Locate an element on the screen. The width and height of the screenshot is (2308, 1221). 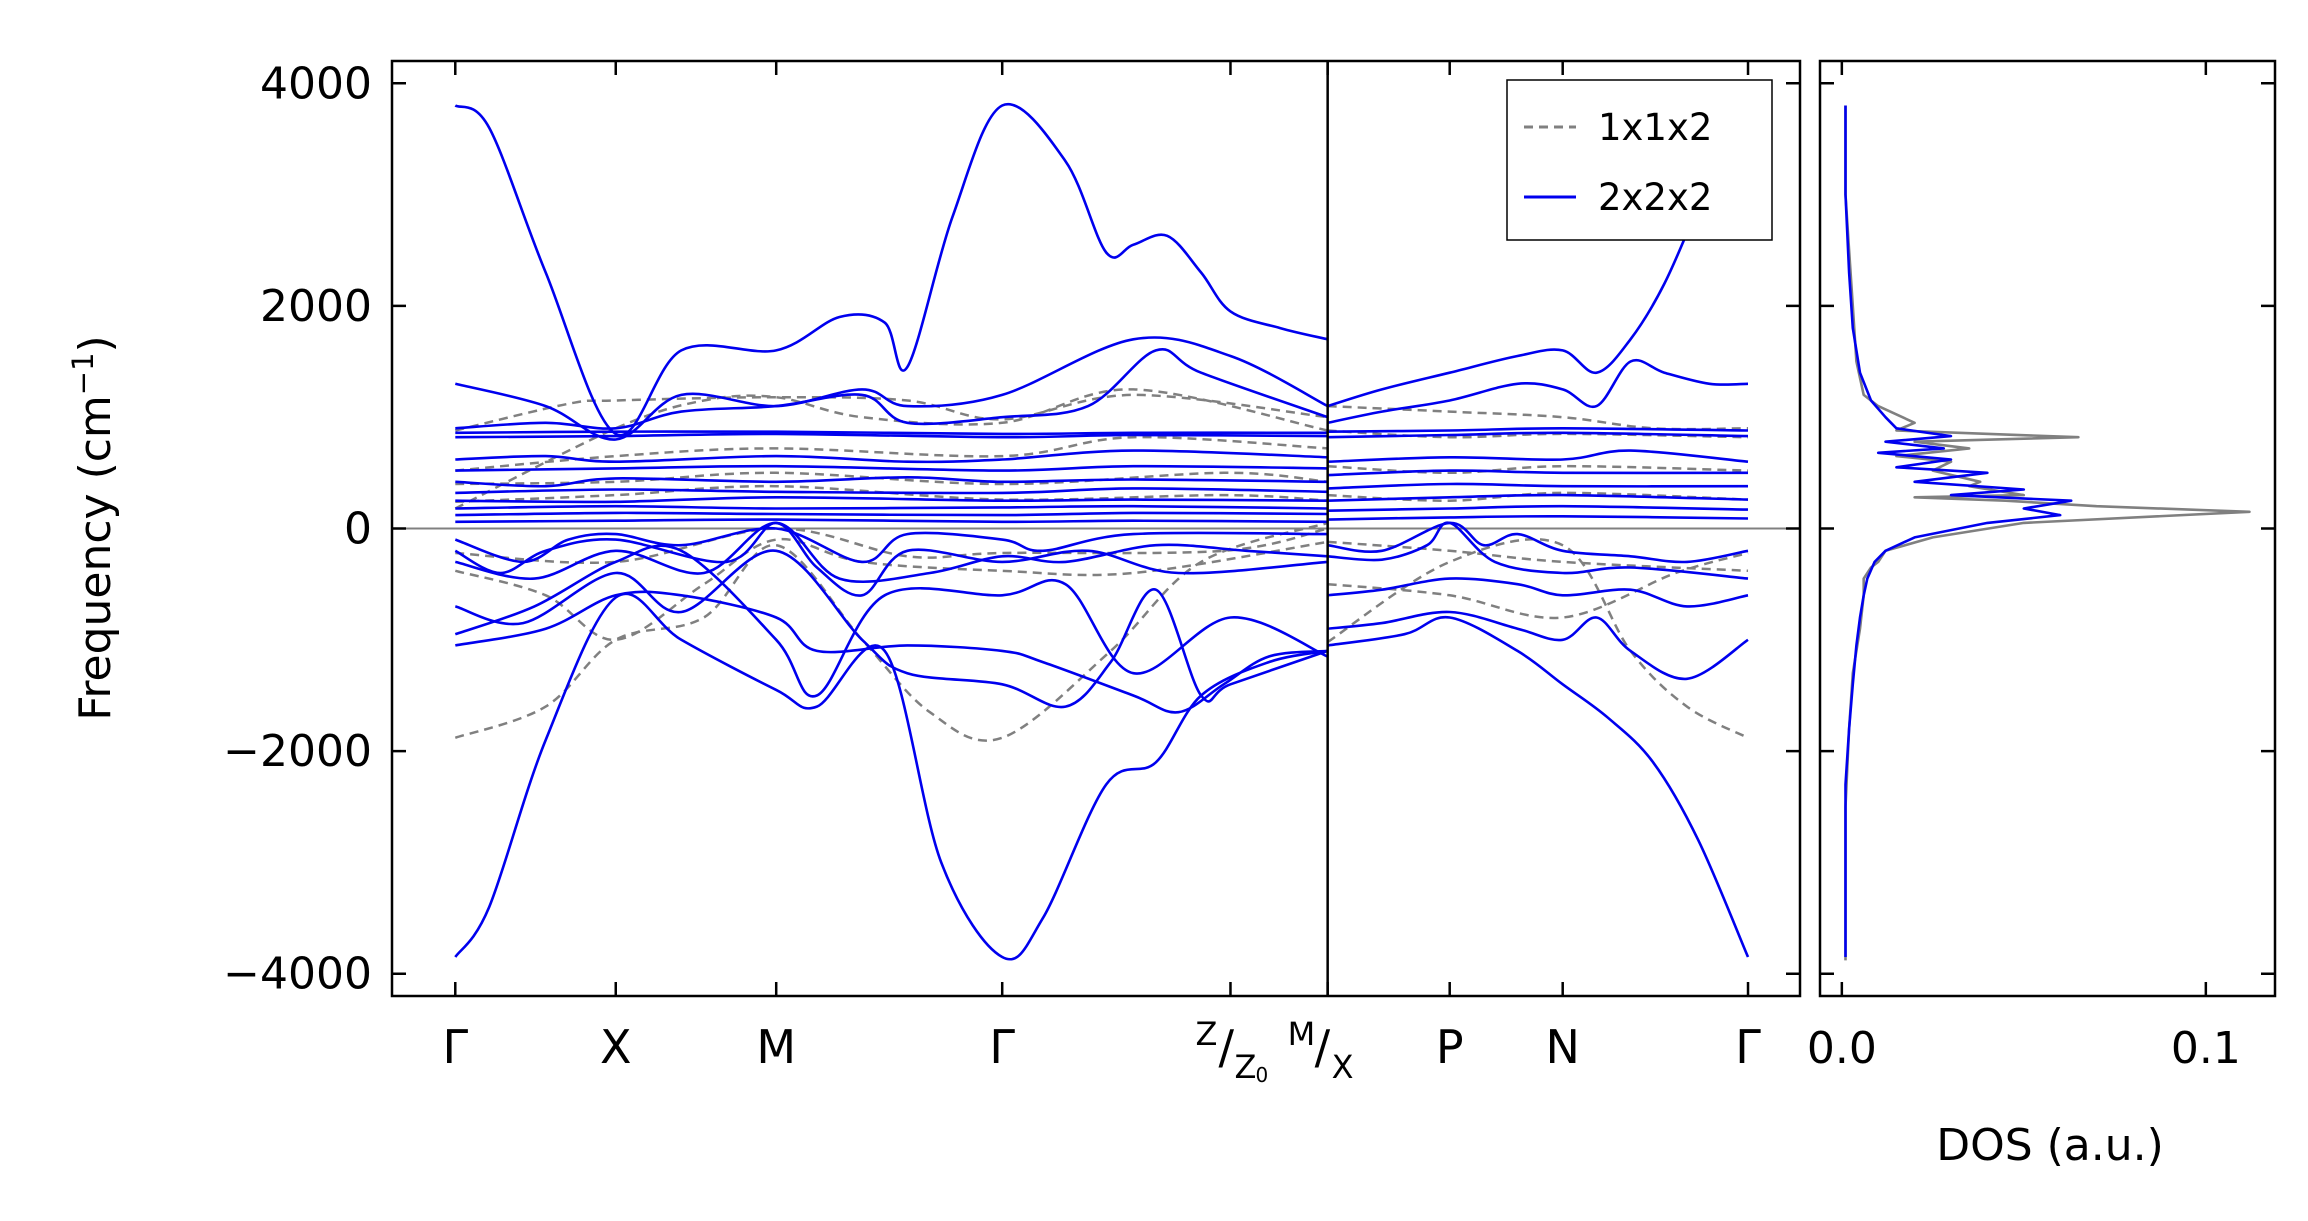
xtick-z0-subscript: 0 is located at coordinates (1261, 1075).